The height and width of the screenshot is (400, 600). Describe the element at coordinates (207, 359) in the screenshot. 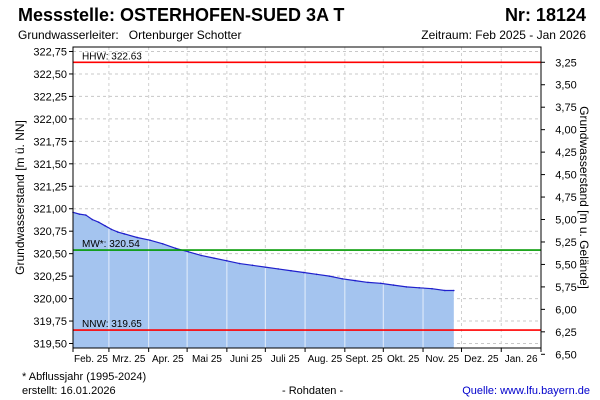

I see `xtick-label: Mai 25` at that location.